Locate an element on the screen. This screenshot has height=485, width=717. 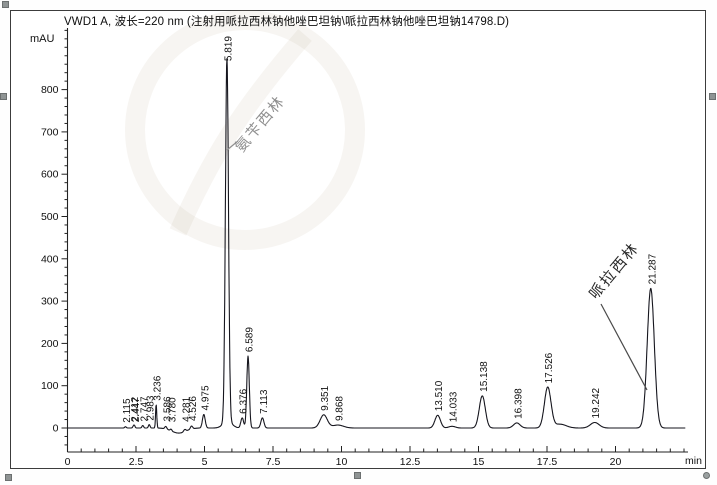
peak-label: 19.242 is located at coordinates (596, 402).